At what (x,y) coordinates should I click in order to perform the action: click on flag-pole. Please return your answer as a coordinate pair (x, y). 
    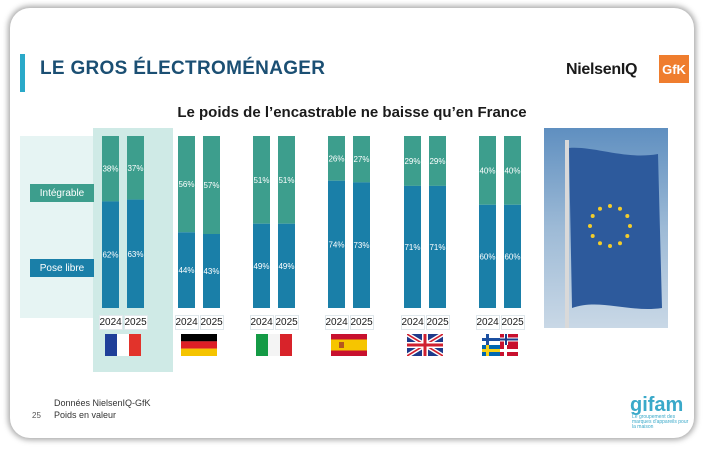
    Looking at the image, I should click on (567, 234).